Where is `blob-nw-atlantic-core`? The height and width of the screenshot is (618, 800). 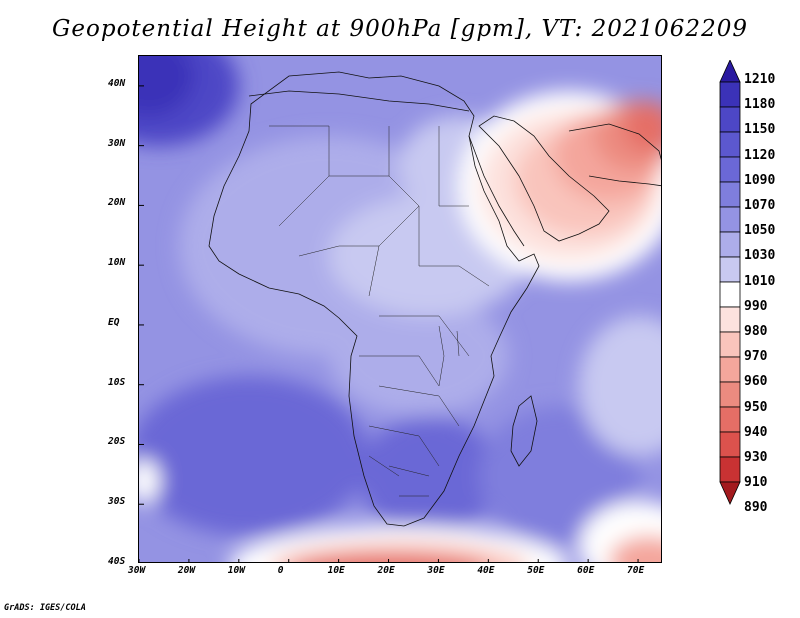
blob-nw-atlantic-core is located at coordinates (166, 86).